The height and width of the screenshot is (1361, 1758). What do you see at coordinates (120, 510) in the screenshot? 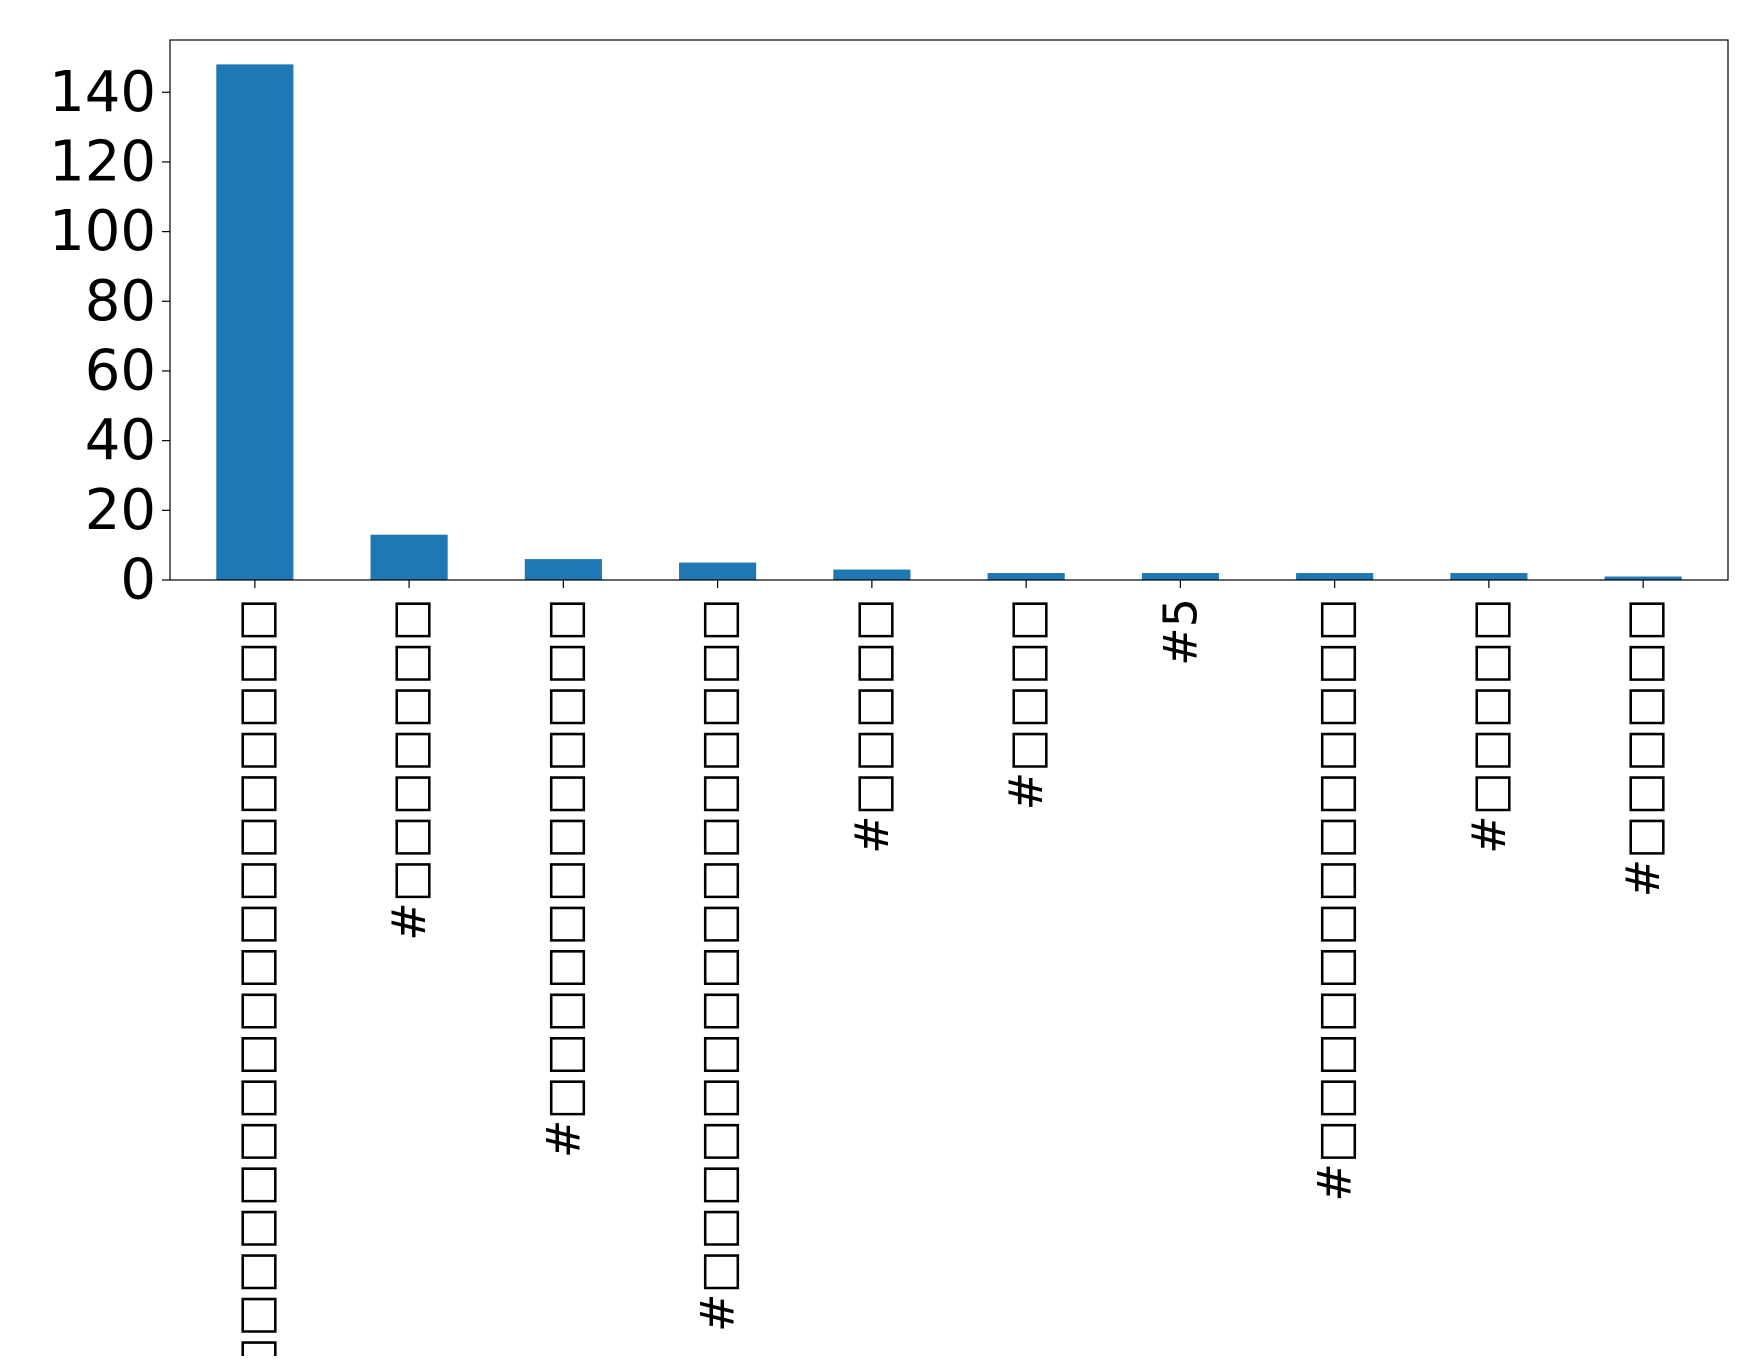
I see `y-tick-label: 20` at bounding box center [120, 510].